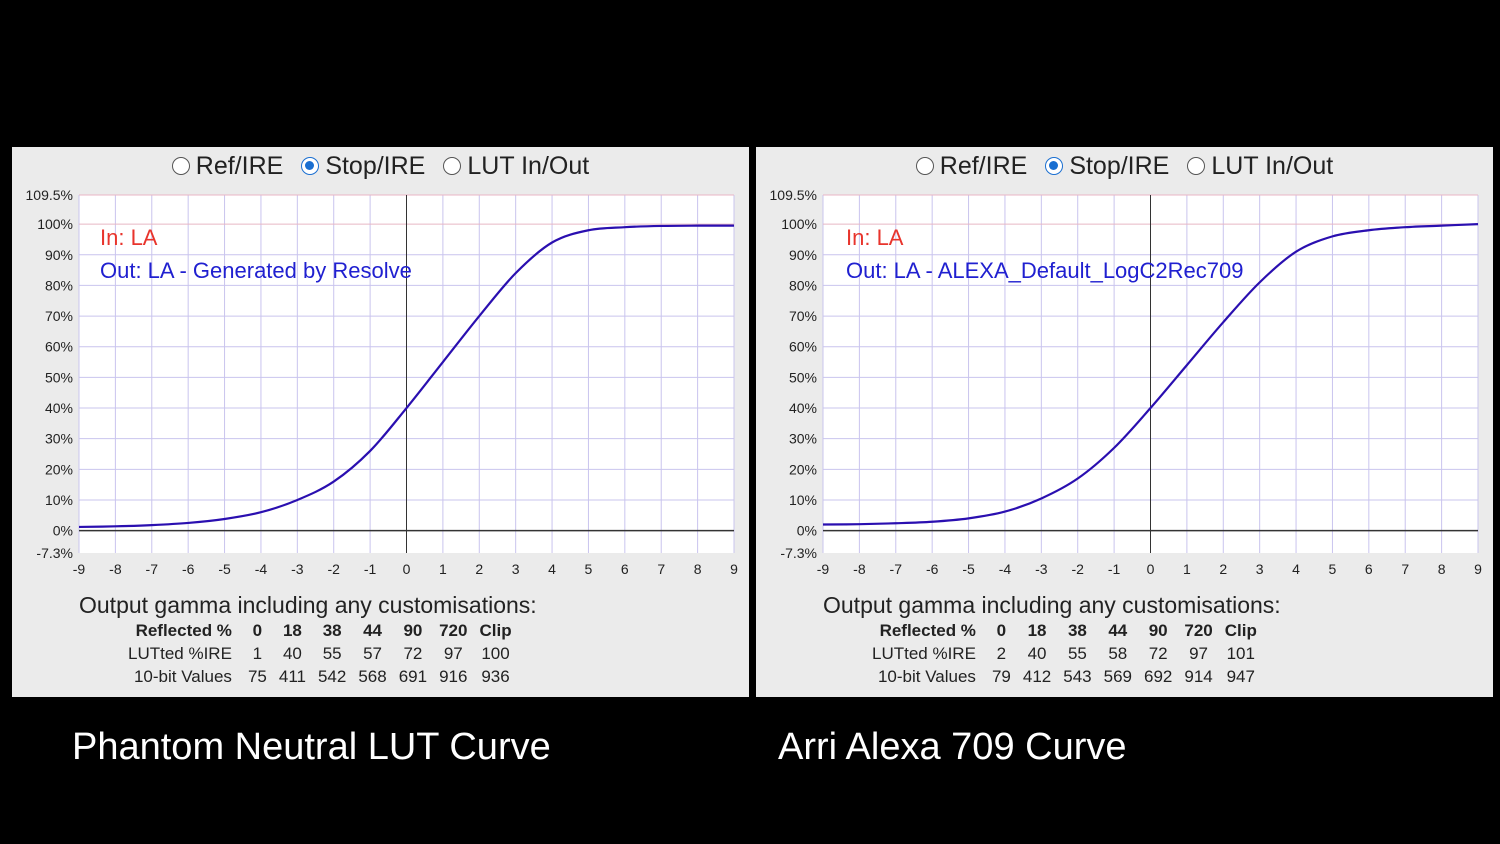 The width and height of the screenshot is (1500, 844). What do you see at coordinates (625, 569) in the screenshot?
I see `x-tick-label: 6` at bounding box center [625, 569].